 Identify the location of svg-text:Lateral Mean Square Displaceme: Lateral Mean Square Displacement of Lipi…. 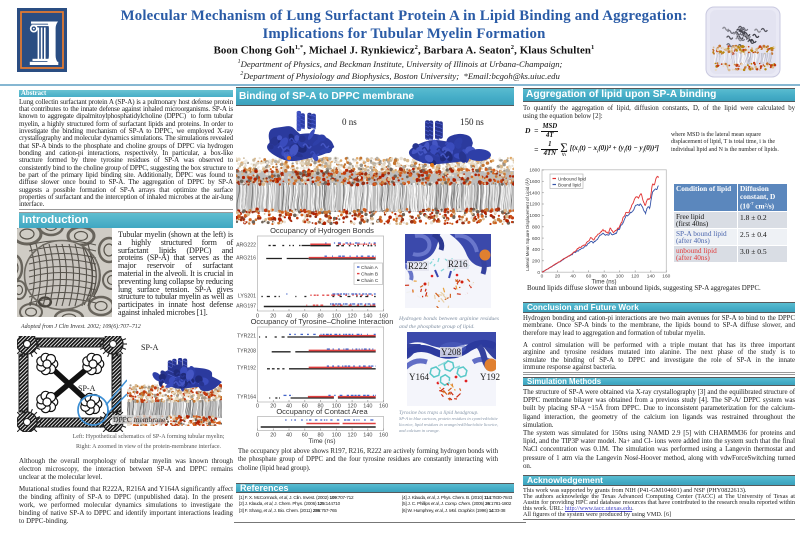
(527, 224).